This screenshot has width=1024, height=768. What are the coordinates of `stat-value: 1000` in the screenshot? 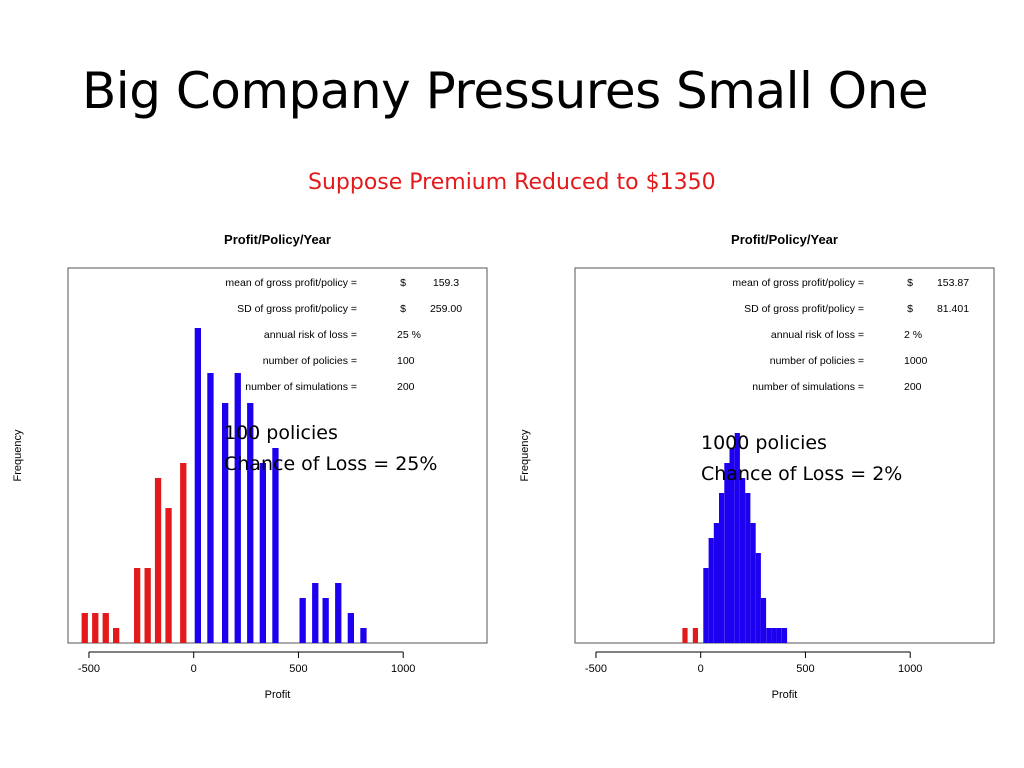 It's located at (916, 361).